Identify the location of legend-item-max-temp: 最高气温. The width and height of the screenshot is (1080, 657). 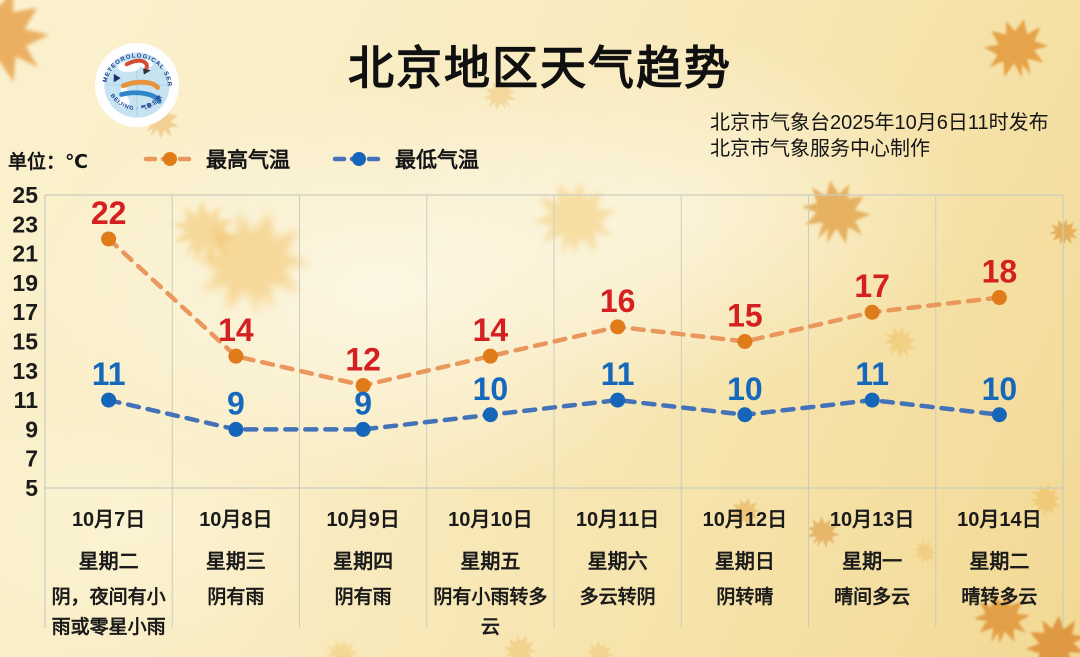
(216, 159).